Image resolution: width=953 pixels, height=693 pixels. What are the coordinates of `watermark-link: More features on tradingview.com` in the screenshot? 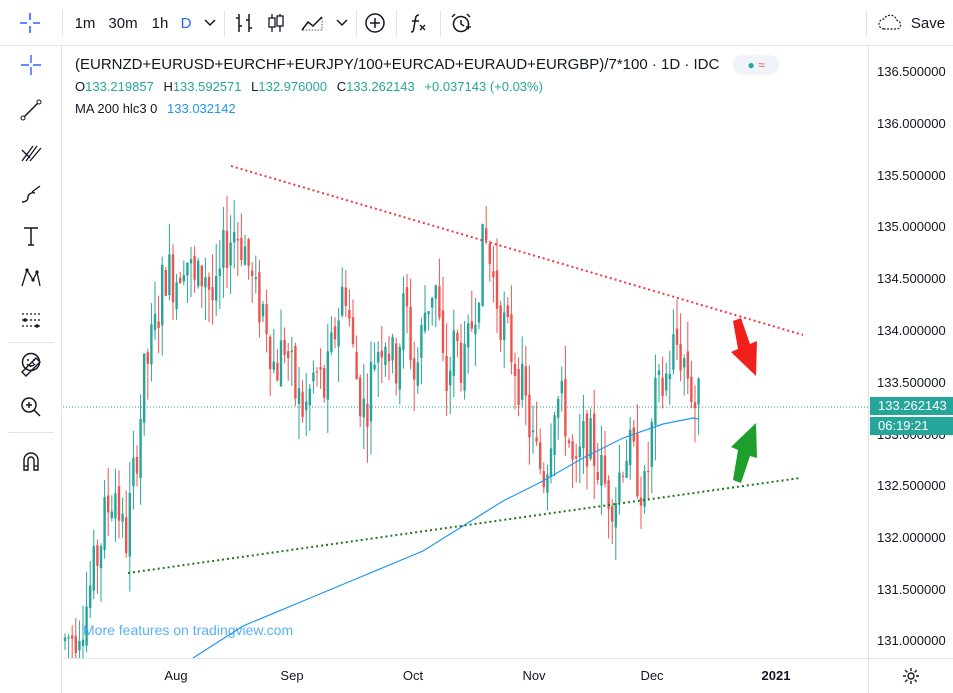 It's located at (188, 630).